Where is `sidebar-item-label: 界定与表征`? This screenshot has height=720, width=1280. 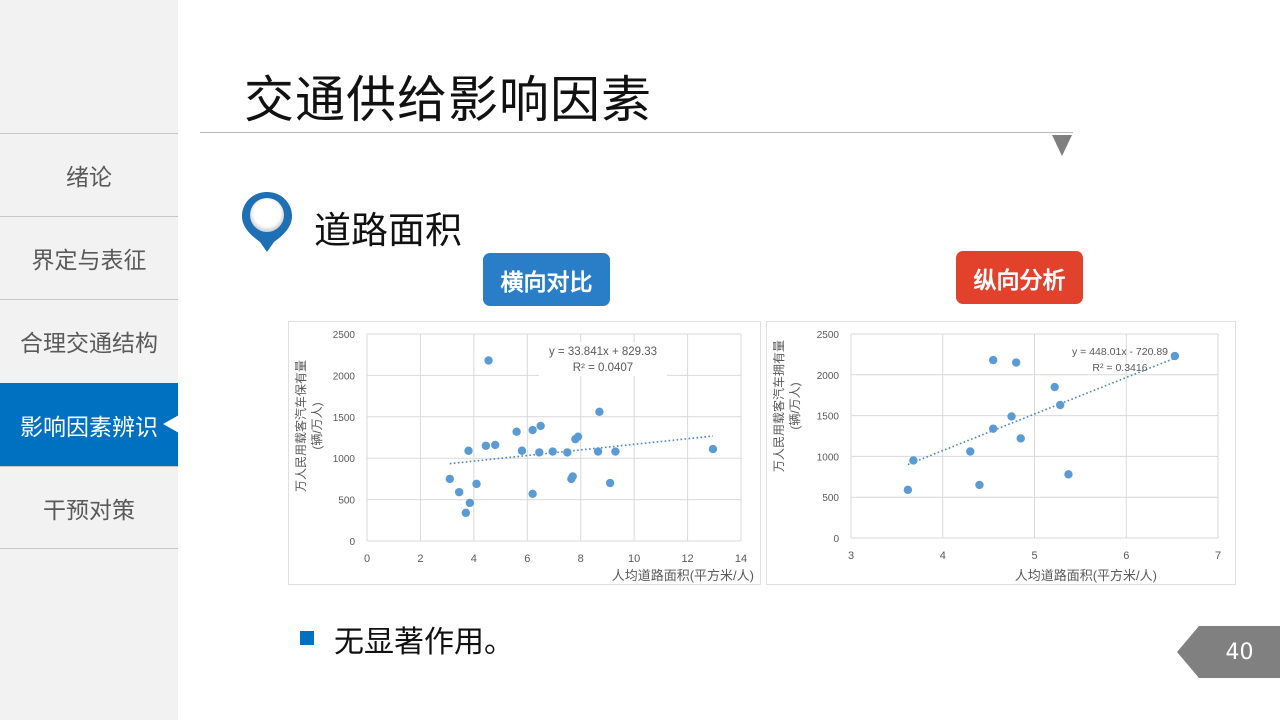
sidebar-item-label: 界定与表征 is located at coordinates (89, 261).